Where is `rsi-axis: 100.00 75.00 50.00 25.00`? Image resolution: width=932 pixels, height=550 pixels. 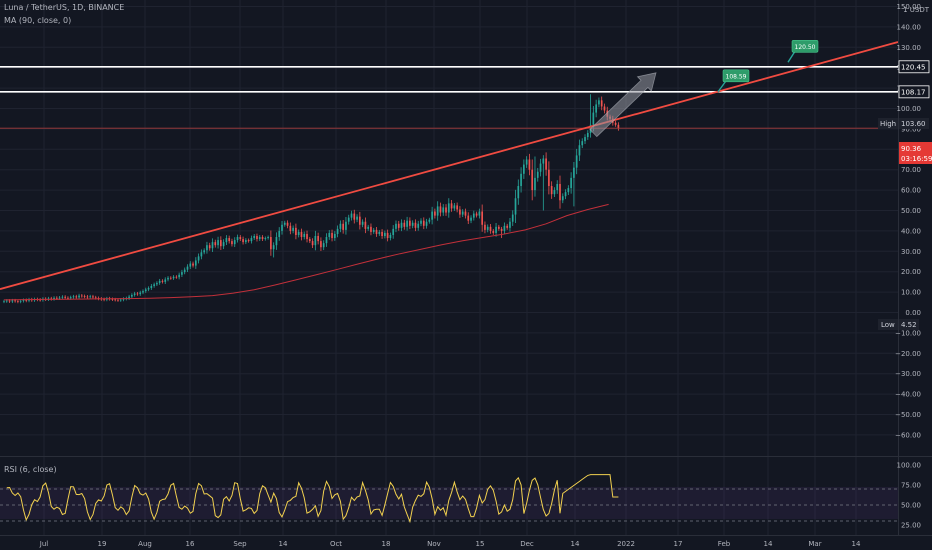 rsi-axis: 100.00 75.00 50.00 25.00 is located at coordinates (909, 496).